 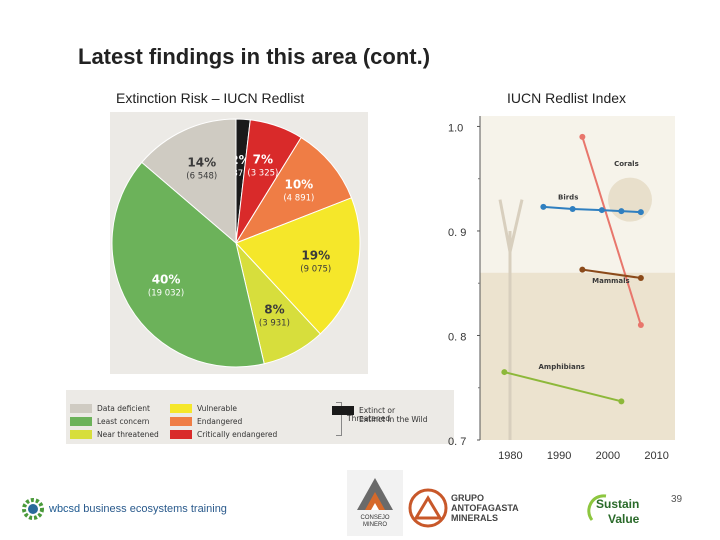 I want to click on pie-percent-label: 7%, so click(x=263, y=160).